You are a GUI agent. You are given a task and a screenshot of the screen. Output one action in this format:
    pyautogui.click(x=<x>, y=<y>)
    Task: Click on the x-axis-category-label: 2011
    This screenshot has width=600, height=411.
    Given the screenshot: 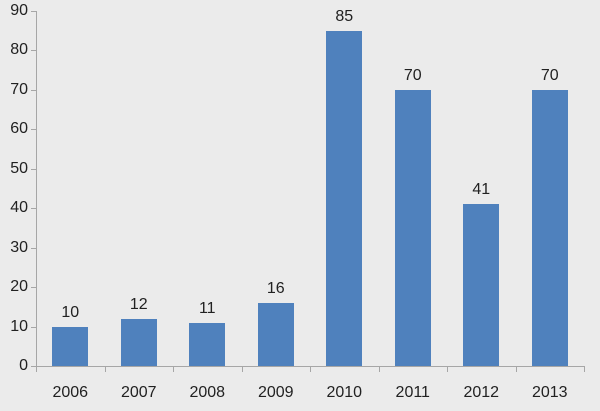 What is the action you would take?
    pyautogui.click(x=412, y=392)
    